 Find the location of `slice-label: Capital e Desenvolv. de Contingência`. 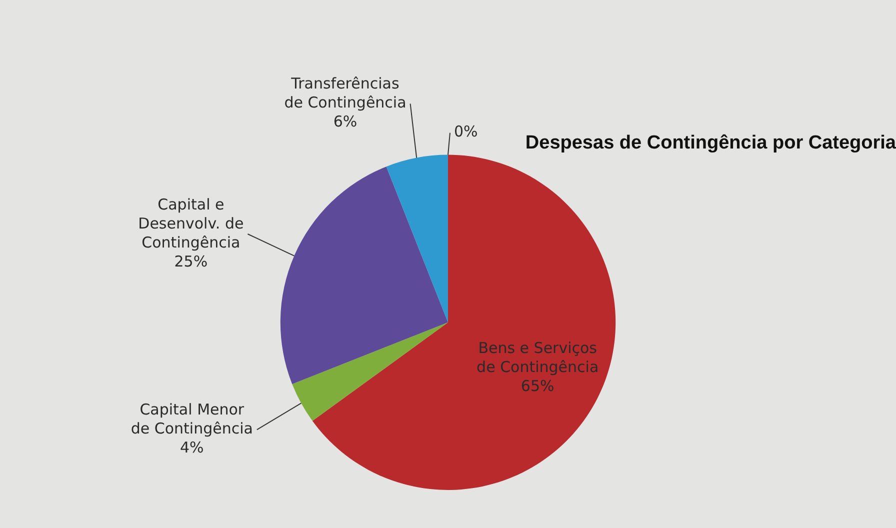

slice-label: Capital e Desenvolv. de Contingência is located at coordinates (191, 223).